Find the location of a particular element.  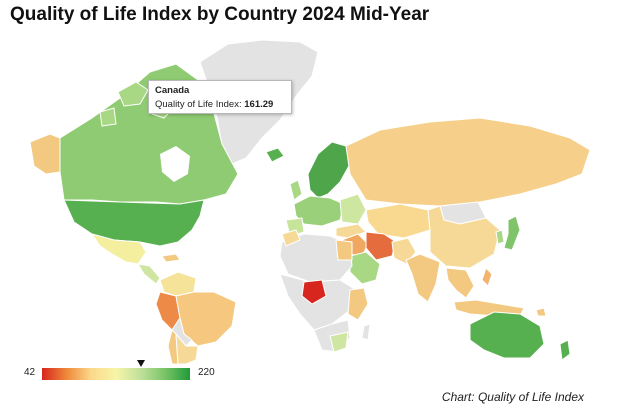

region-caribbean is located at coordinates (171, 258).